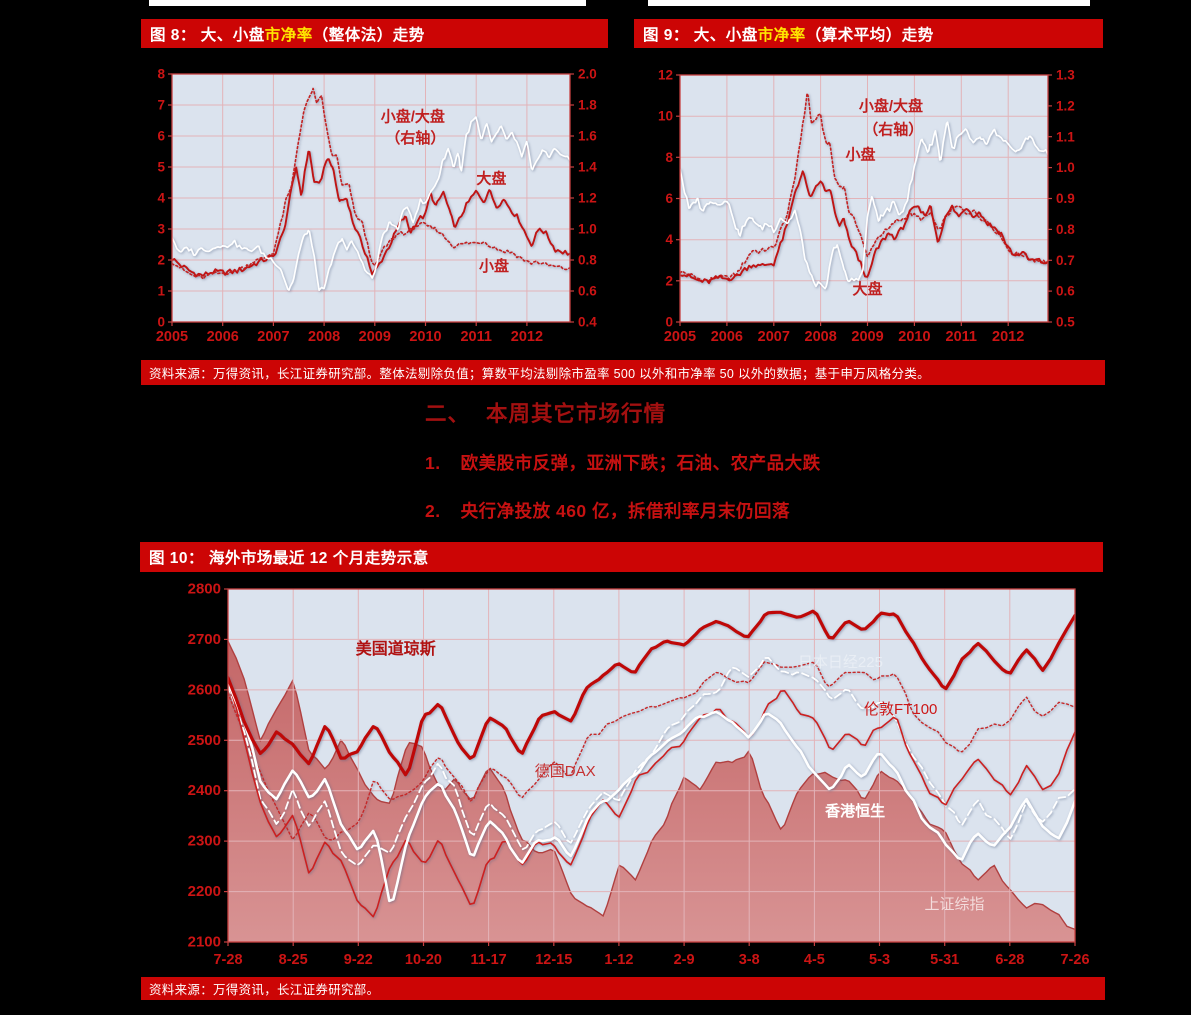 The width and height of the screenshot is (1191, 1015). Describe the element at coordinates (879, 960) in the screenshot. I see `svg-text: 5-3` at that location.